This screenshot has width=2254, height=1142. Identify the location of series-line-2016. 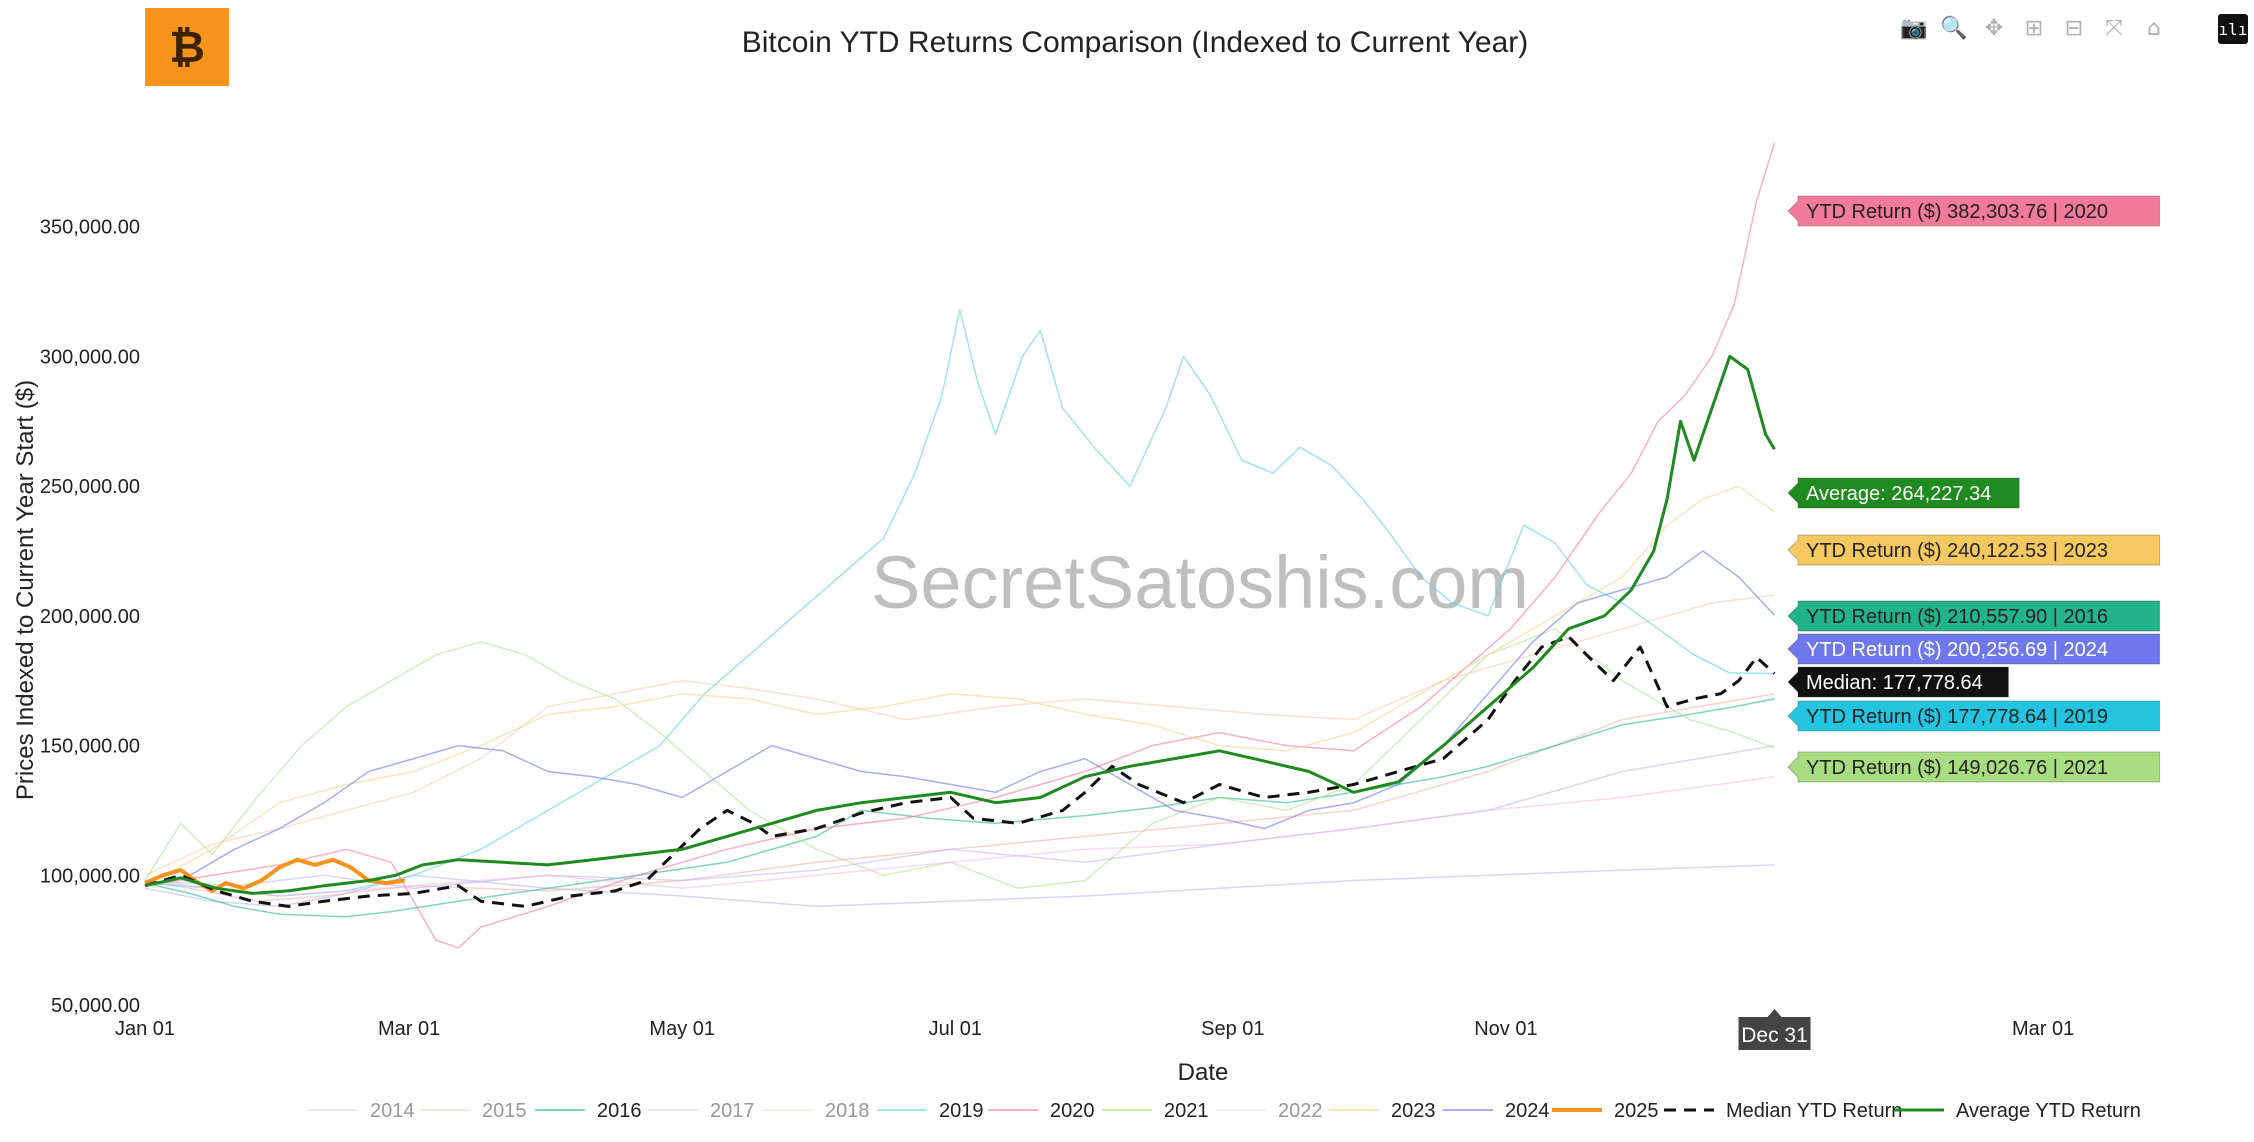
(959, 808).